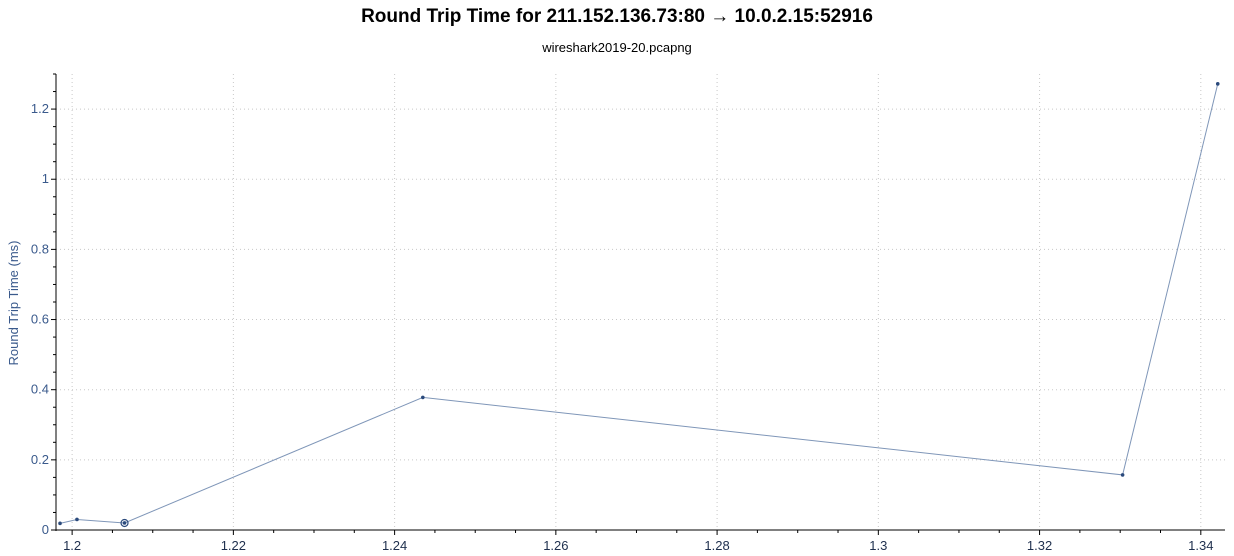 The height and width of the screenshot is (556, 1234). Describe the element at coordinates (40, 248) in the screenshot. I see `y-tick-label: 0.8` at that location.